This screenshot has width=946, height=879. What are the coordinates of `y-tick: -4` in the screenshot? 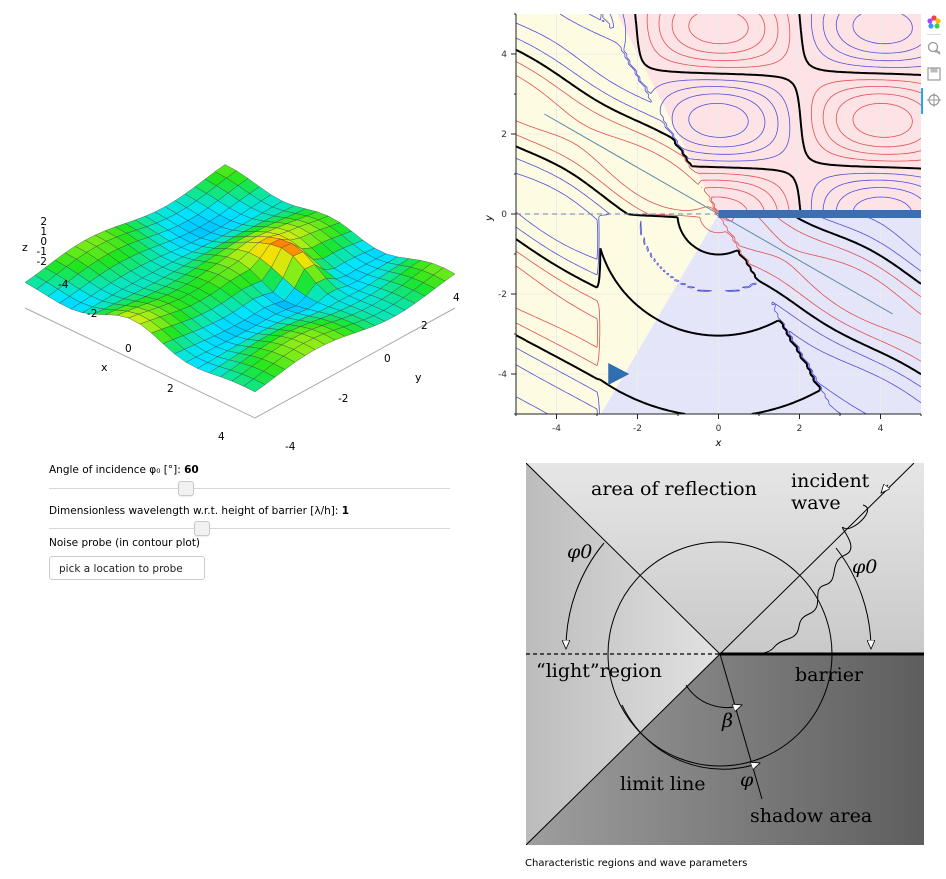 It's located at (290, 447).